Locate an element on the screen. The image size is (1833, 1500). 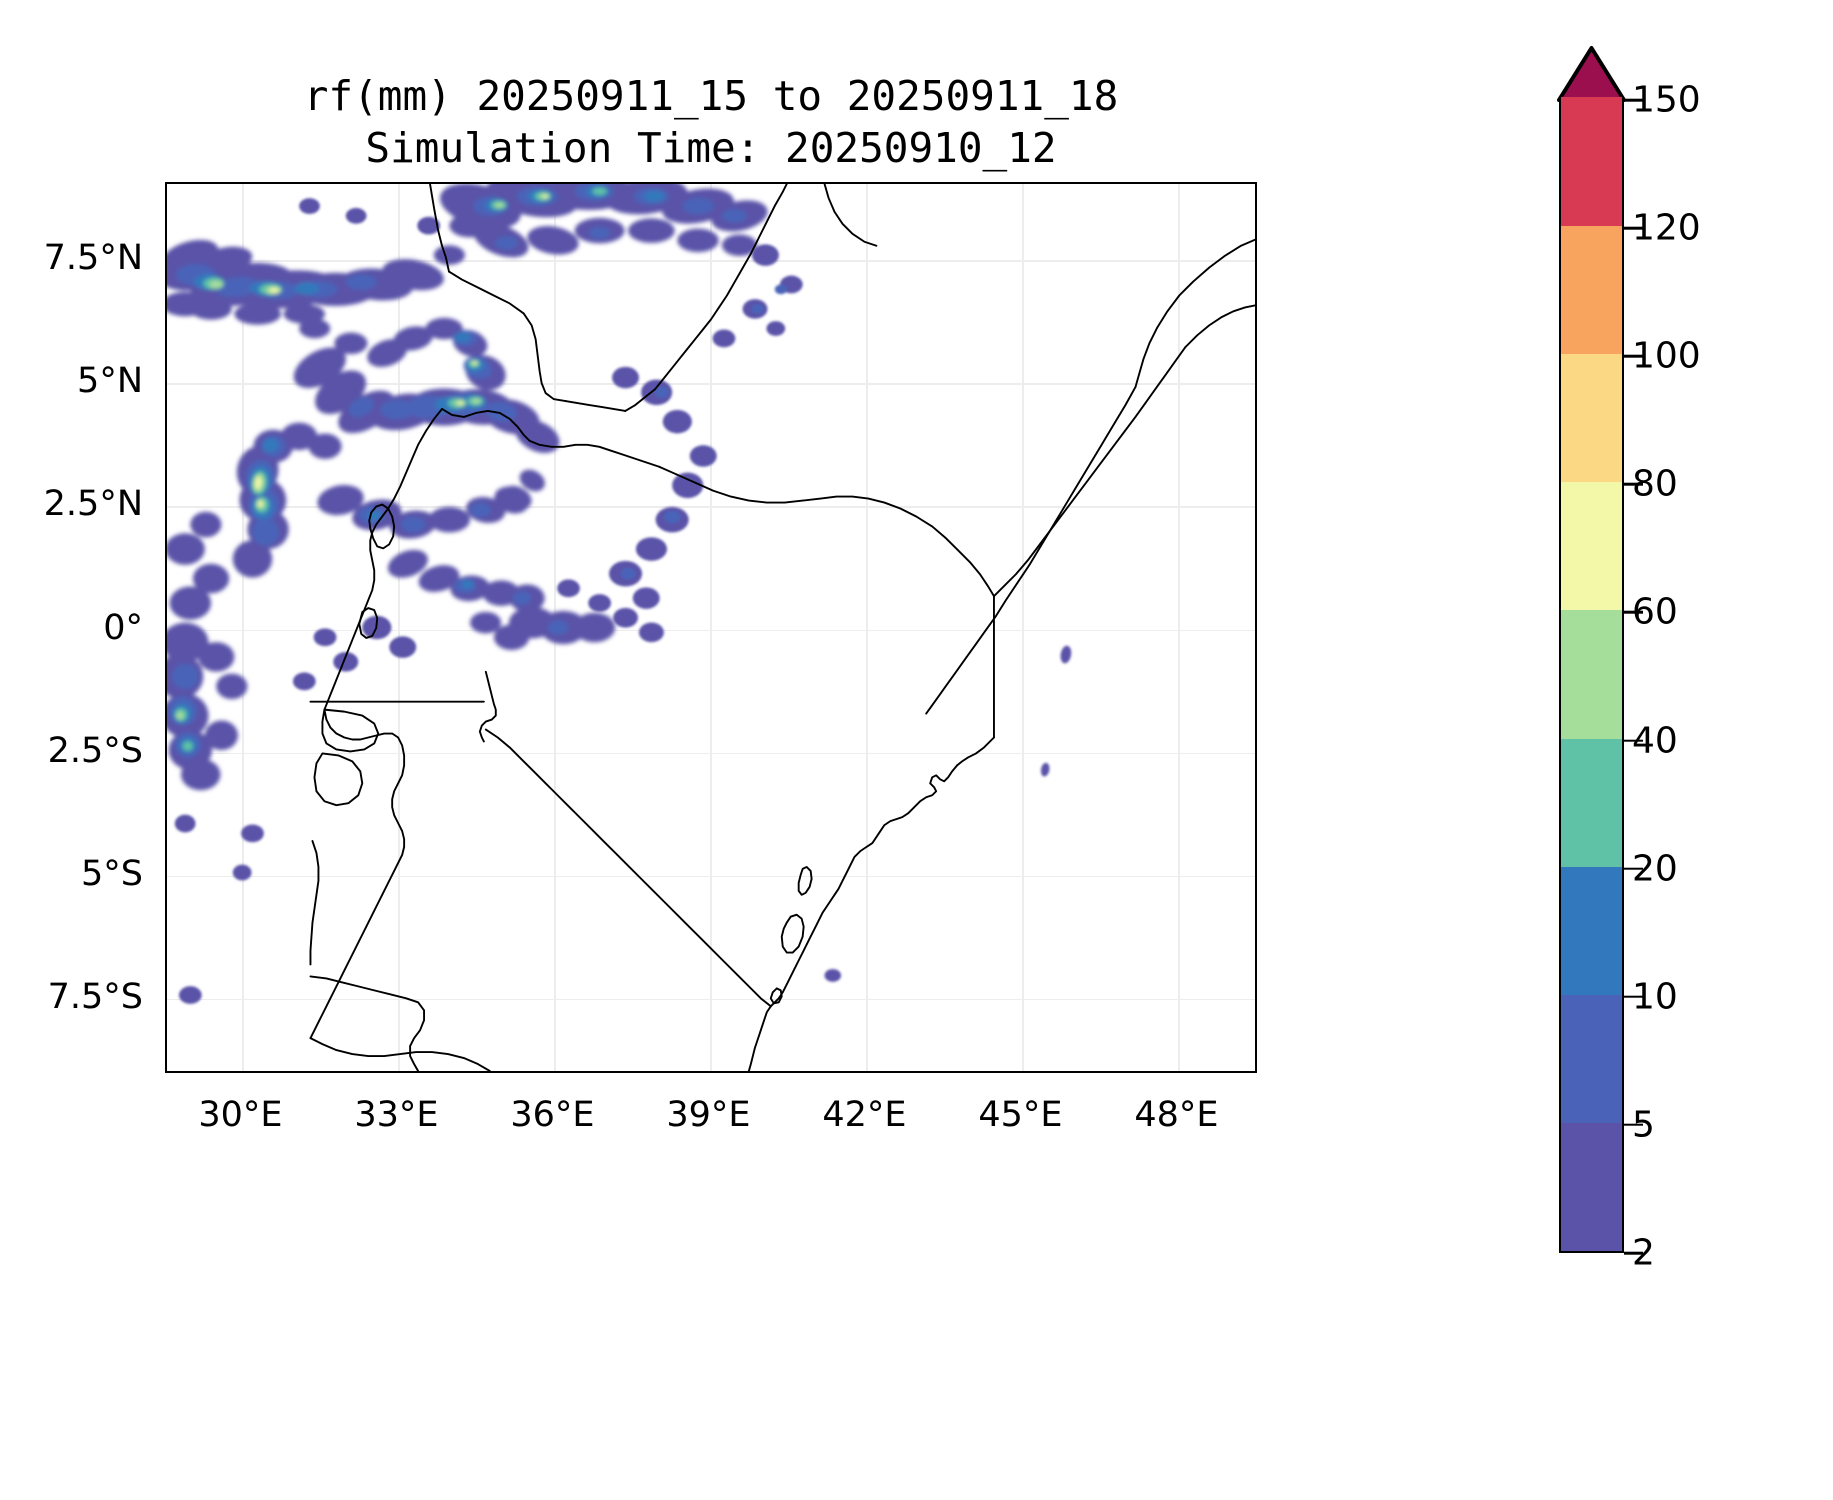
colorbar-tick-5: 60 is located at coordinates (1655, 612).